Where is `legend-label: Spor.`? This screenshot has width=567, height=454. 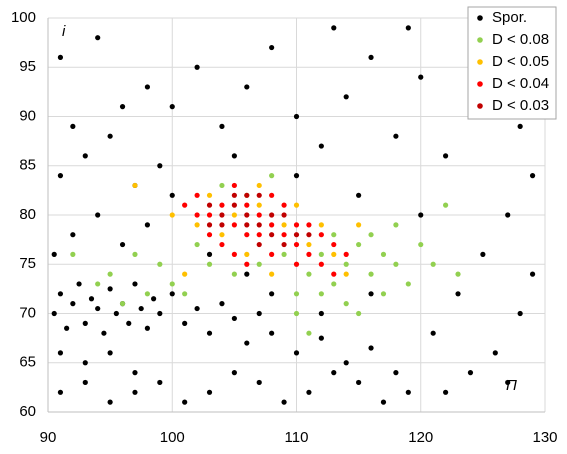 legend-label: Spor. is located at coordinates (509, 17).